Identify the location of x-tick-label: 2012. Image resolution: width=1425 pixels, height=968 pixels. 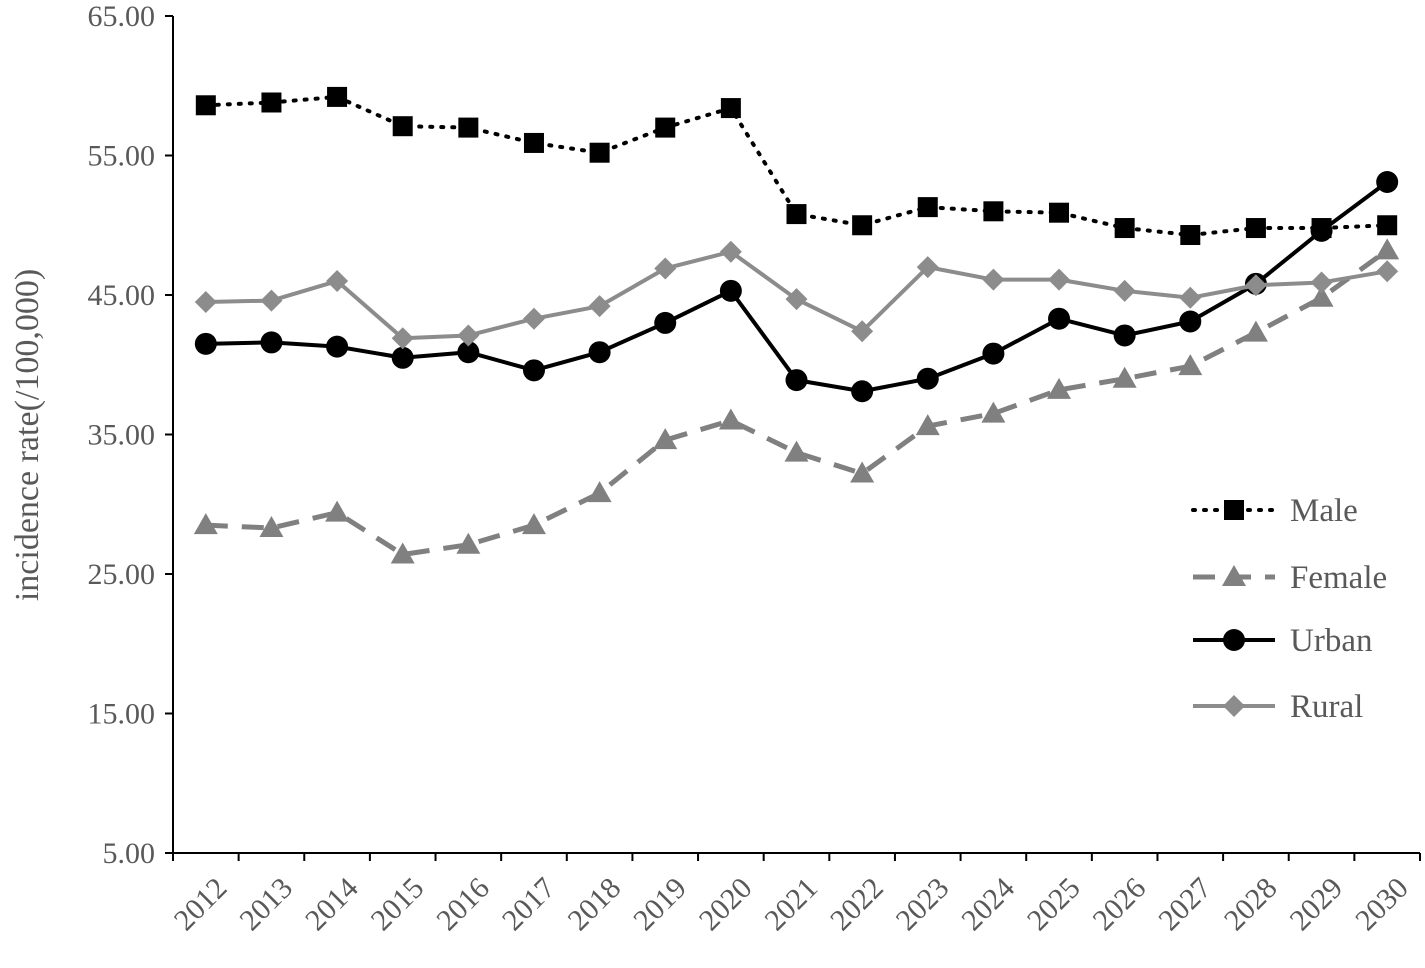
(201, 904).